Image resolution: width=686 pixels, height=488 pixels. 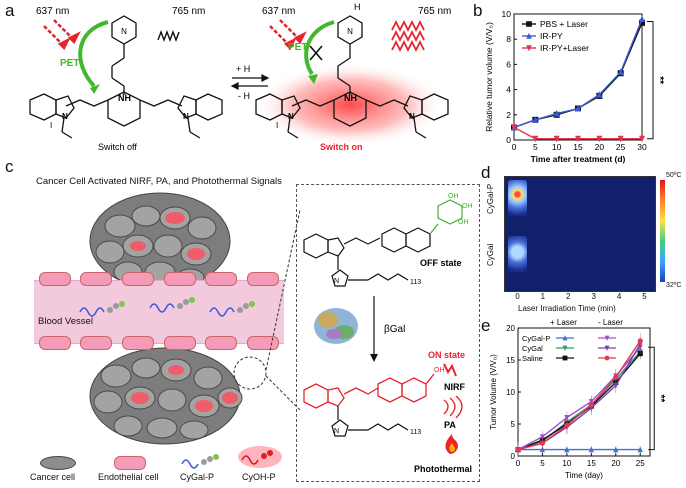 I want to click on time-tick: 0, so click(x=517, y=296).